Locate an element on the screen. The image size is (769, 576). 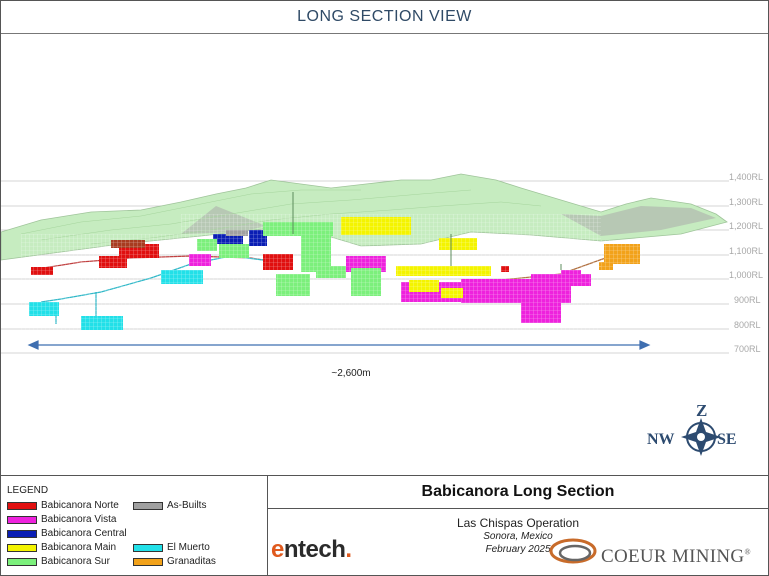
legend-title: LEGEND is located at coordinates (28, 490).